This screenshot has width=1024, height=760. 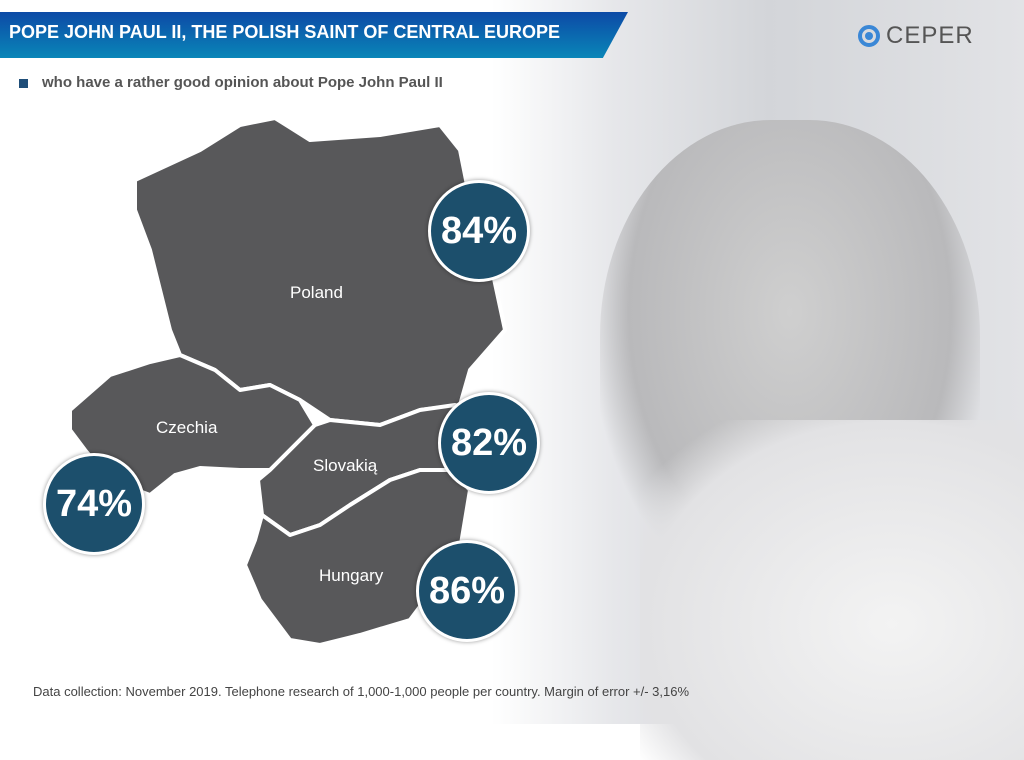 I want to click on logo-icon, so click(x=869, y=36).